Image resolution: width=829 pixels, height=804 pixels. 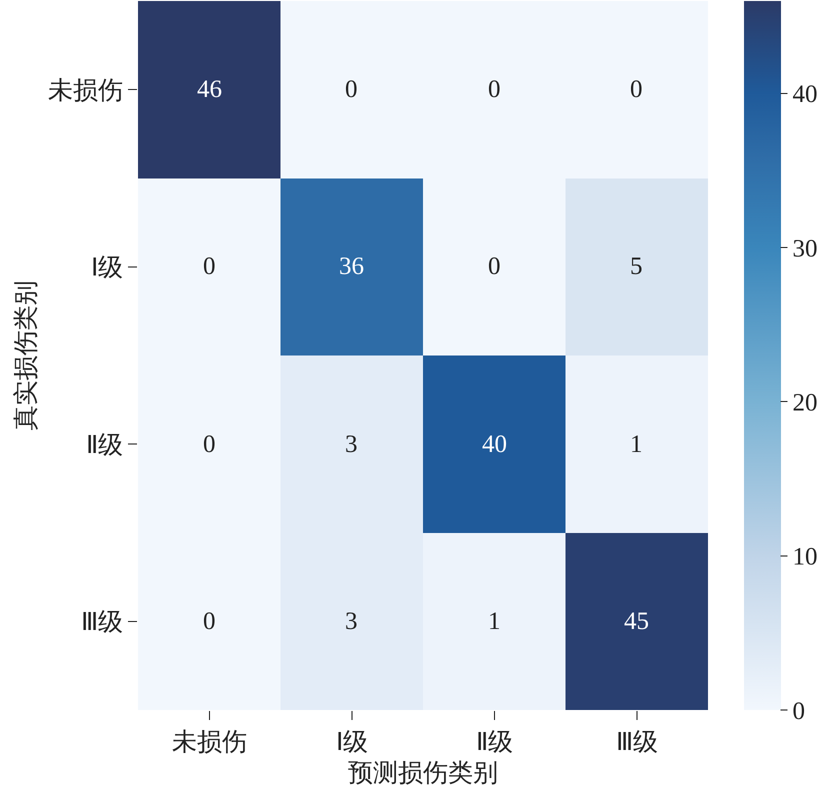 I want to click on y-tick-label: Ⅱ级, so click(x=104, y=445).